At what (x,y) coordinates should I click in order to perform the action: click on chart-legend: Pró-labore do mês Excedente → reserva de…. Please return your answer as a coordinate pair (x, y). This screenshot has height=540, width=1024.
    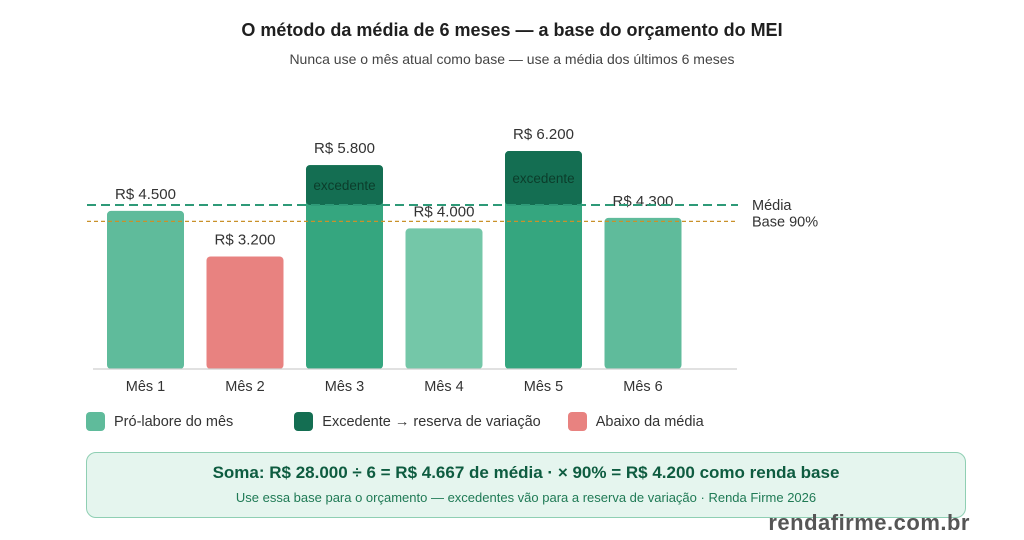
    Looking at the image, I should click on (408, 421).